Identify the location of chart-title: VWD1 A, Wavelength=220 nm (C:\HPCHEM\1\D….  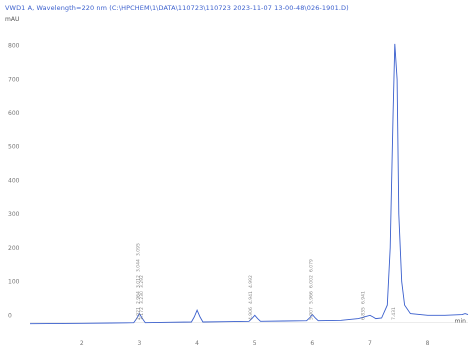
(177, 8).